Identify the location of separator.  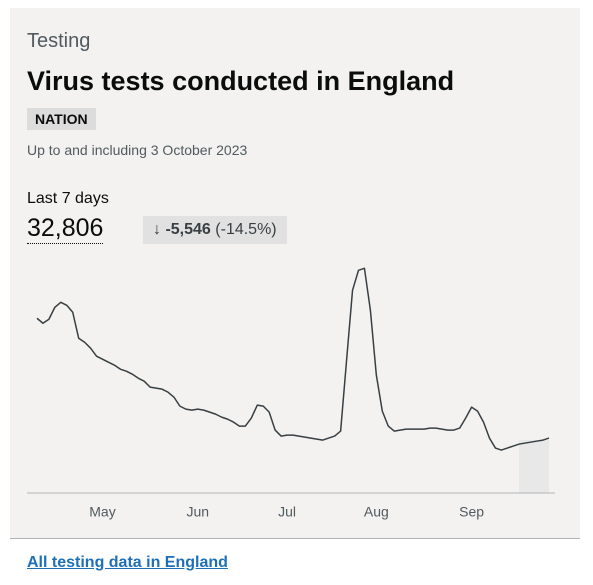
(295, 538).